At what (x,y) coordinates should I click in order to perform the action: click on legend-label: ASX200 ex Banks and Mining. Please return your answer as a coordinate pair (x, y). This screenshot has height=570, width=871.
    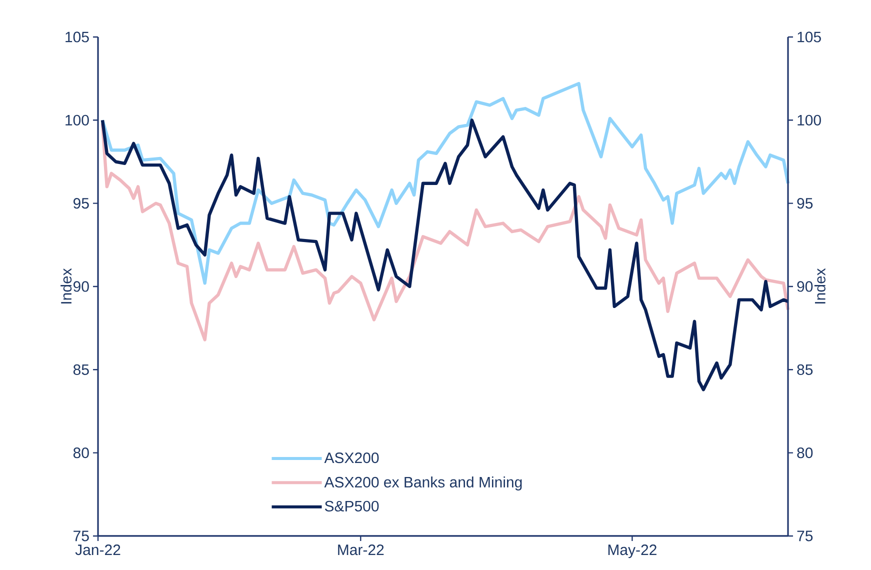
    Looking at the image, I should click on (423, 483).